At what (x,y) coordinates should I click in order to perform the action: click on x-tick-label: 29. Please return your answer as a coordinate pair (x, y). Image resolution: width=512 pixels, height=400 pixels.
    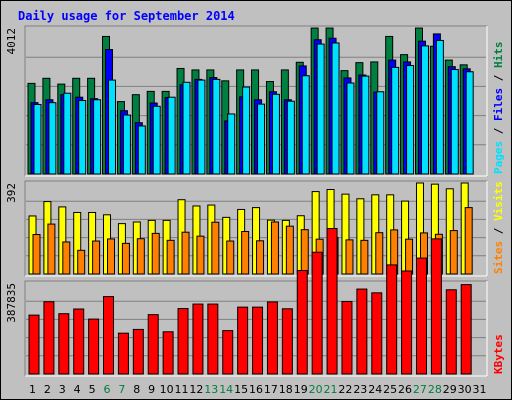
    Looking at the image, I should click on (450, 389).